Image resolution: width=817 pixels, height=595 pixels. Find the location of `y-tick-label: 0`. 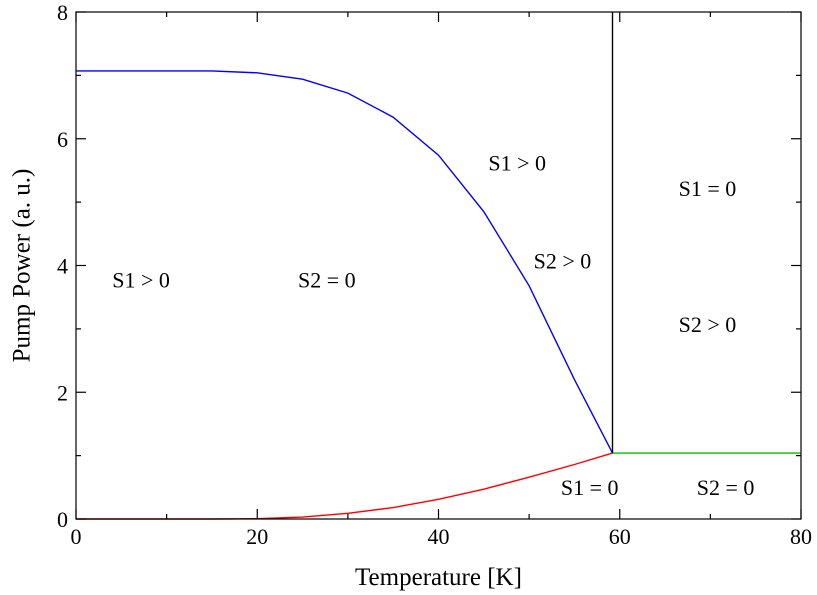

y-tick-label: 0 is located at coordinates (62, 519).